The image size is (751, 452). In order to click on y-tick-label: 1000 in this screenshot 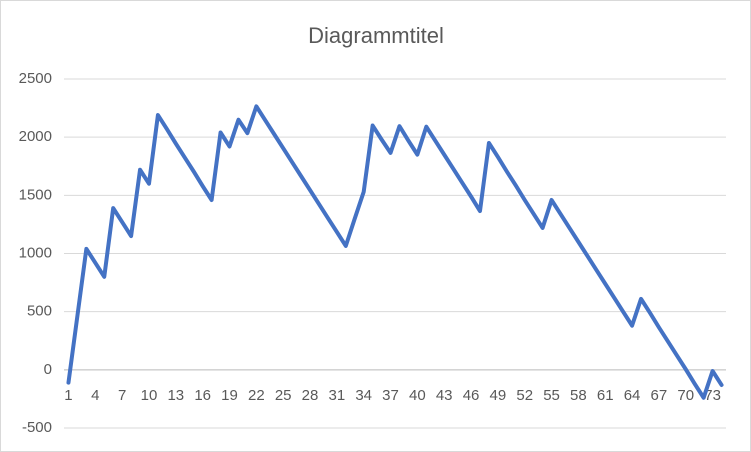, I will do `click(35, 252)`.